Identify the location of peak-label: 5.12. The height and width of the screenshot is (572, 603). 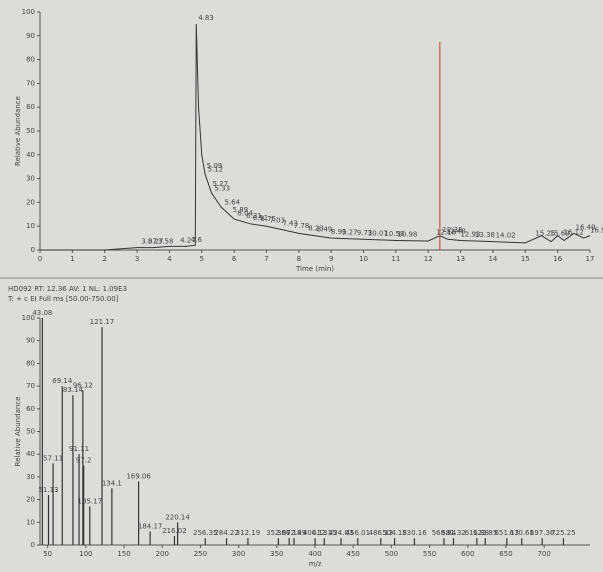
(216, 170).